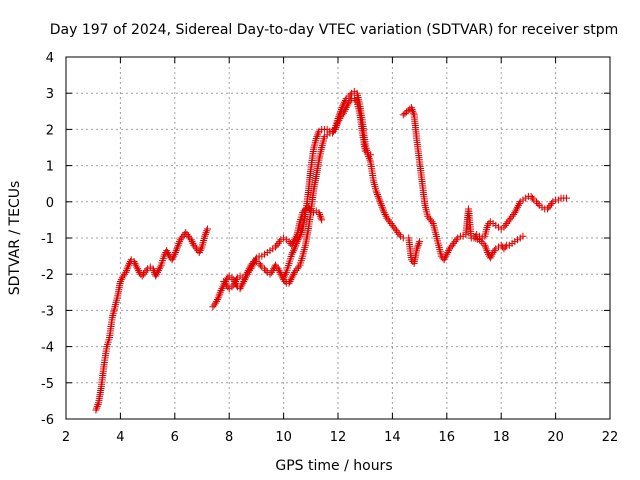 This screenshot has width=640, height=480. I want to click on y-tick-label: -2, so click(47, 275).